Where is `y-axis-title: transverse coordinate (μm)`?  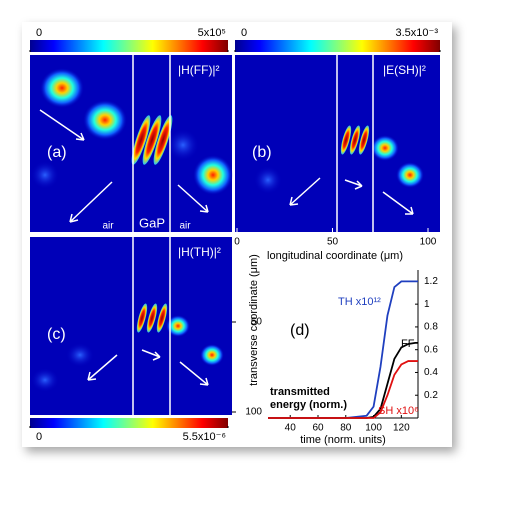
y-axis-title: transverse coordinate (μm) is located at coordinates (254, 320).